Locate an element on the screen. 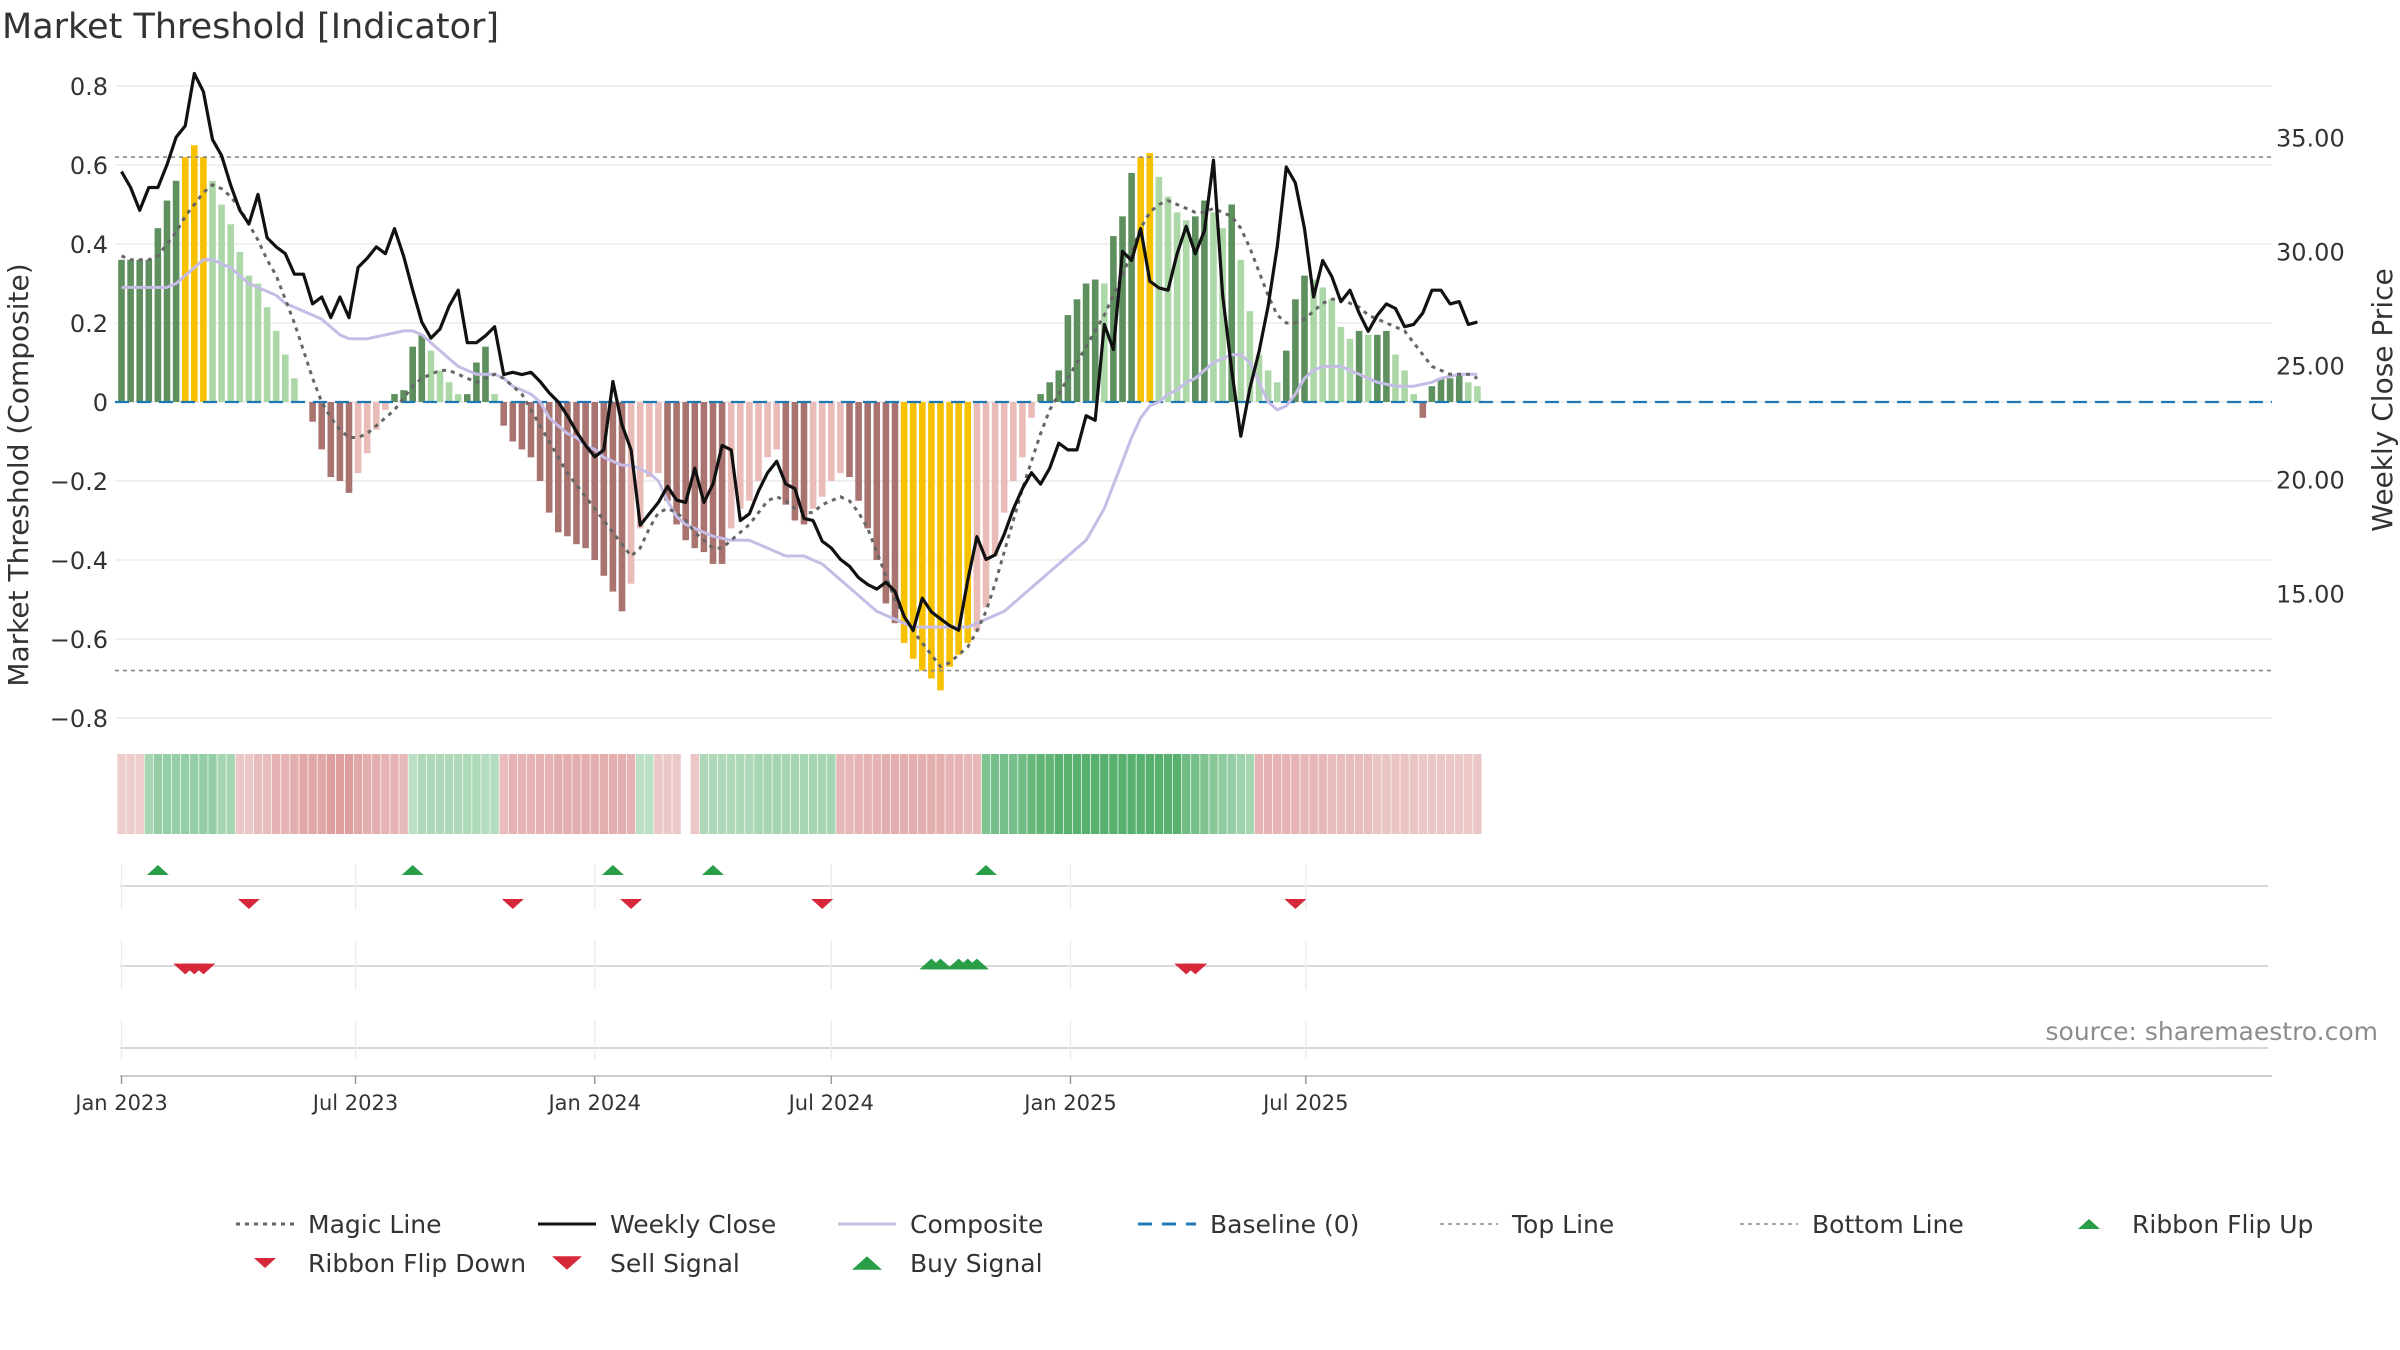 This screenshot has height=1350, width=2400. x-tick-label: Jan 2023 is located at coordinates (120, 1103).